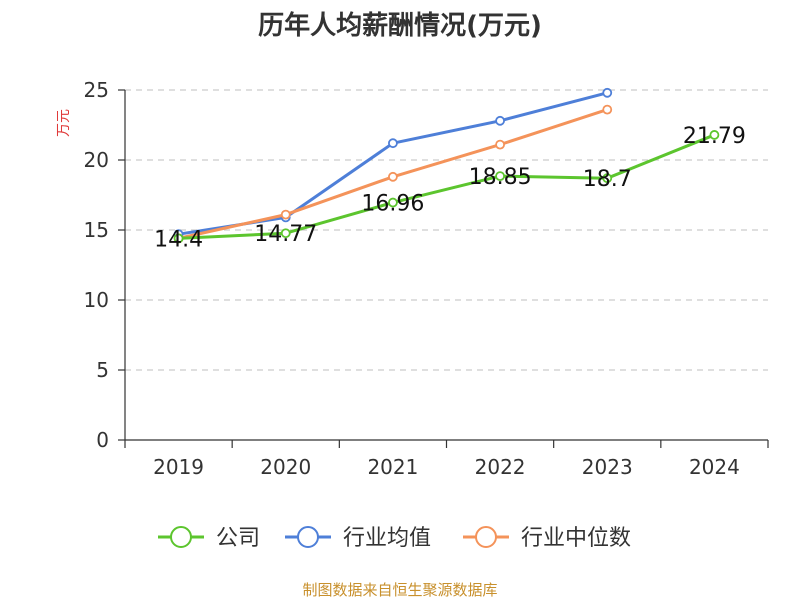  Describe the element at coordinates (607, 467) in the screenshot. I see `x-tick-label: 2023` at that location.